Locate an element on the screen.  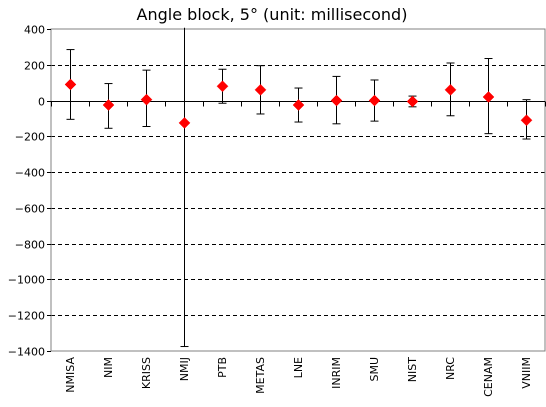
y-tick-label: −1200 is located at coordinates (26, 316).